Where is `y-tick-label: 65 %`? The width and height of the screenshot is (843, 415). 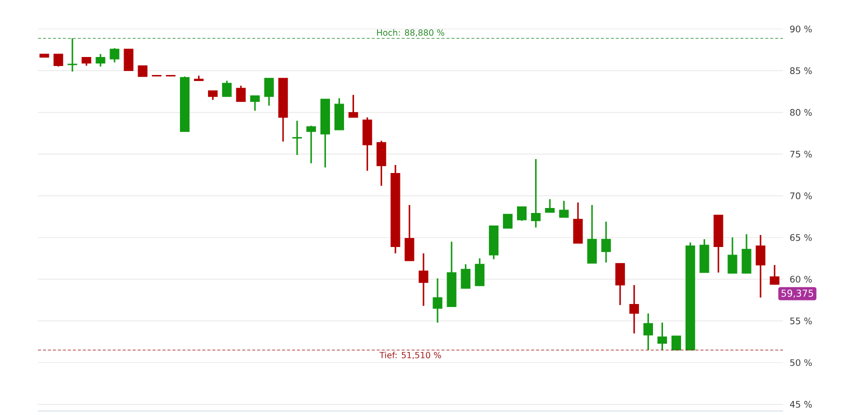
y-tick-label: 65 % is located at coordinates (801, 237).